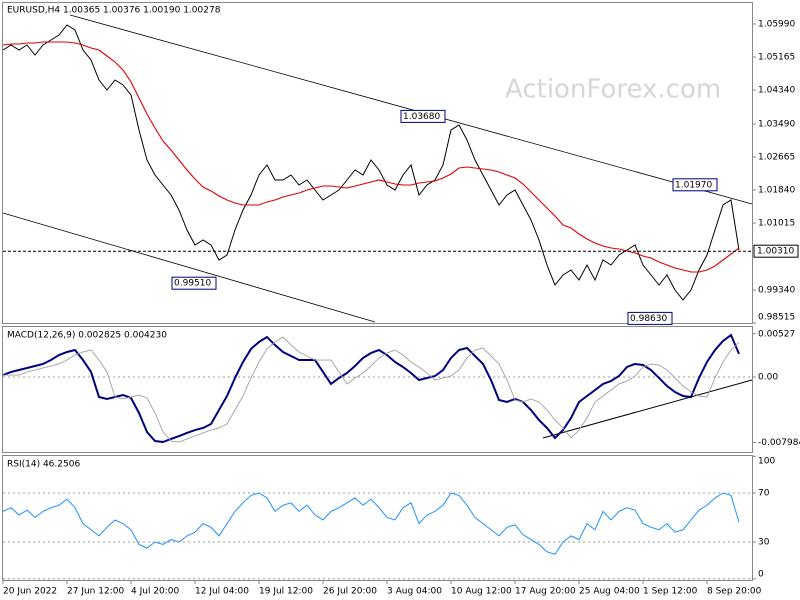 Image resolution: width=800 pixels, height=600 pixels. I want to click on price-annotation: 1.03680, so click(421, 117).